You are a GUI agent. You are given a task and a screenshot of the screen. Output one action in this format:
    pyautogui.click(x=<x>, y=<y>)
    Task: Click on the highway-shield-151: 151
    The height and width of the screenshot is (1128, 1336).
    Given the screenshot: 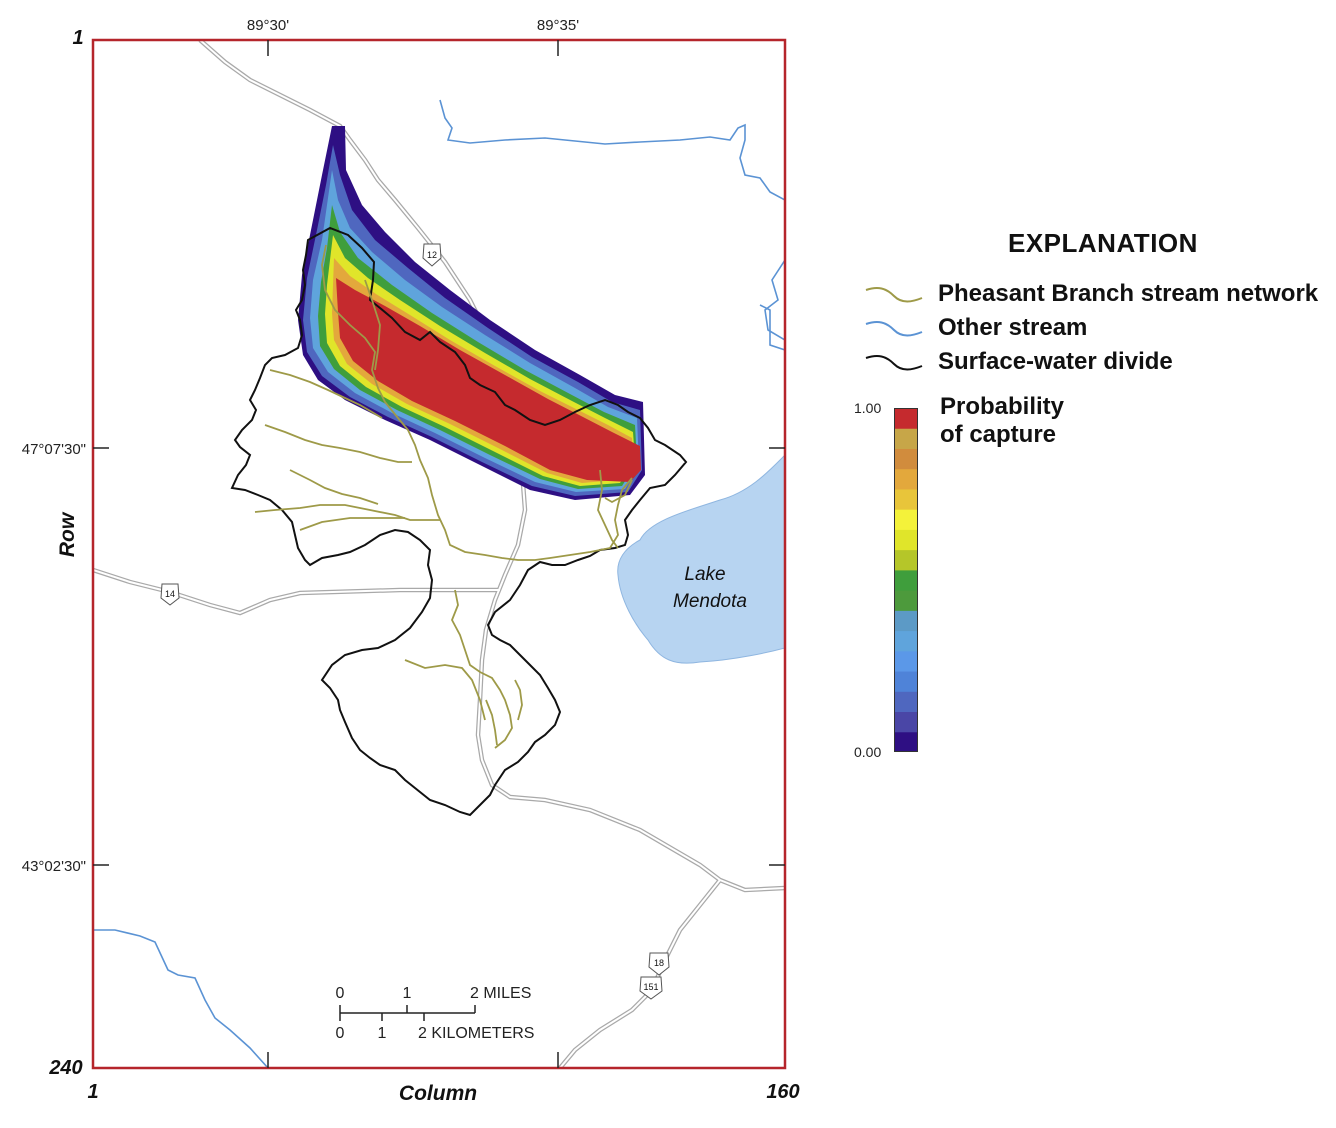 What is the action you would take?
    pyautogui.click(x=651, y=988)
    